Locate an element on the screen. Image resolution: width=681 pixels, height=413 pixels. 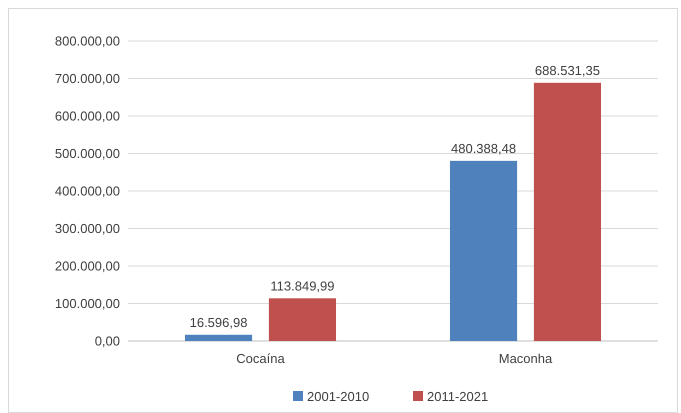
y-tick-label: 300.000,00 is located at coordinates (87, 228).